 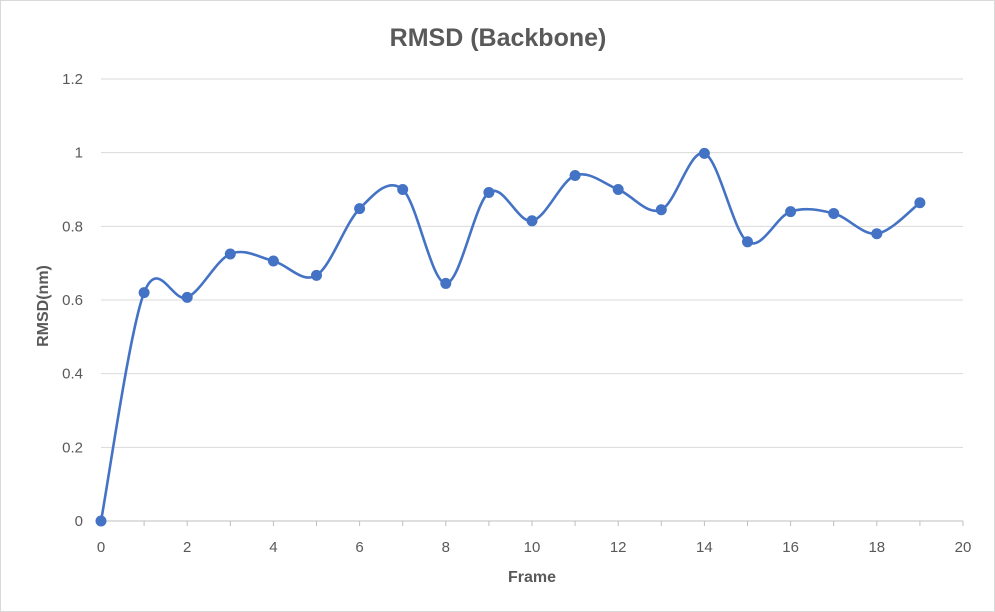 I want to click on x-tick-label: 14, so click(x=704, y=547).